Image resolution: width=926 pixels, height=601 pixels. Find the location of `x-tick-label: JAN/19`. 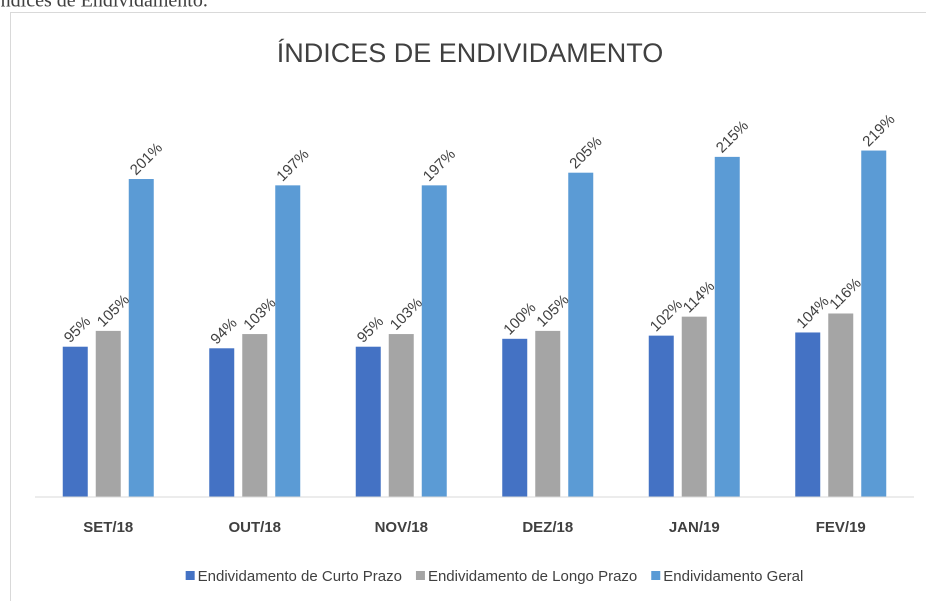

x-tick-label: JAN/19 is located at coordinates (694, 527).